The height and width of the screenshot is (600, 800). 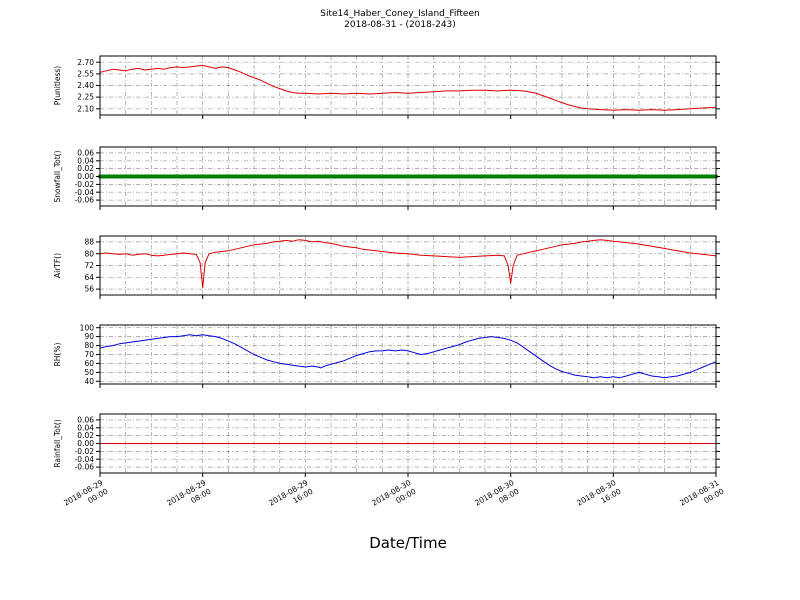 What do you see at coordinates (400, 25) in the screenshot?
I see `chart-subtitle: 2018-08-31 - (2018-243)` at bounding box center [400, 25].